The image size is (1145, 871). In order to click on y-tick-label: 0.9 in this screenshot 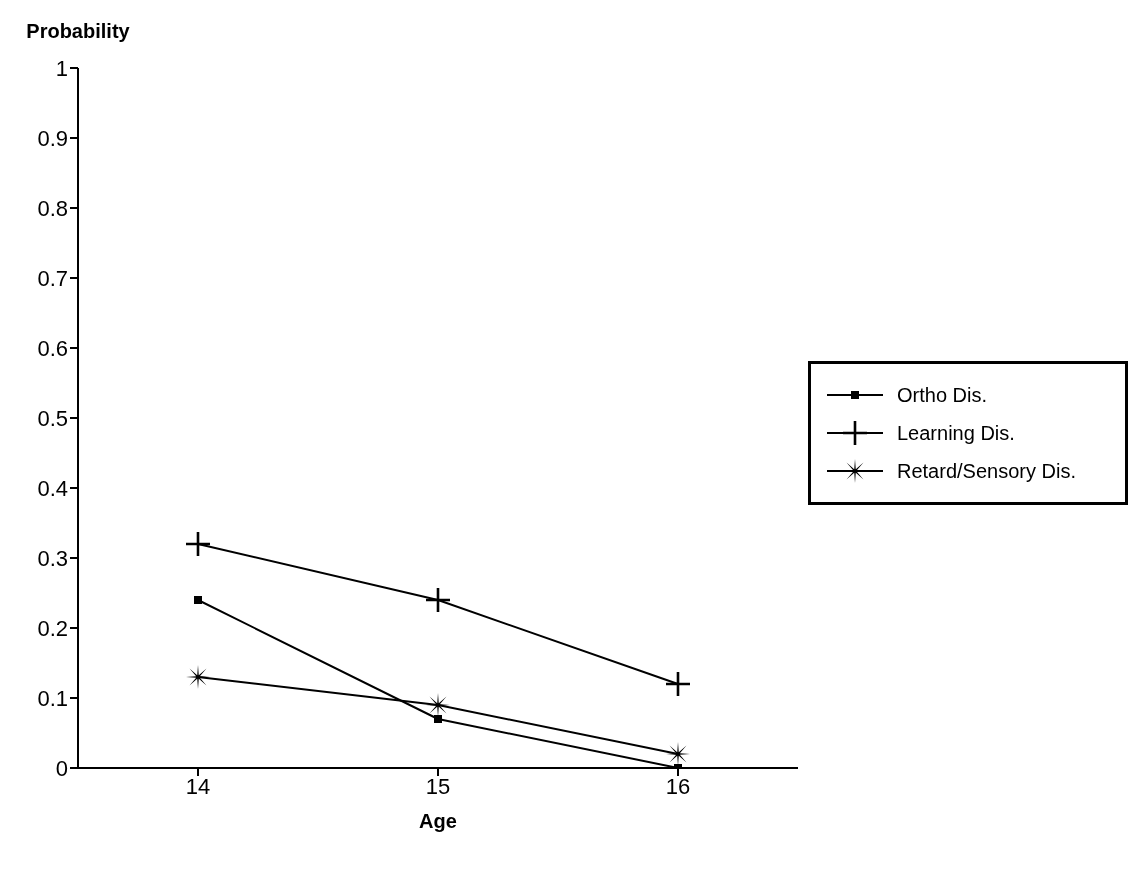, I will do `click(52, 138)`.